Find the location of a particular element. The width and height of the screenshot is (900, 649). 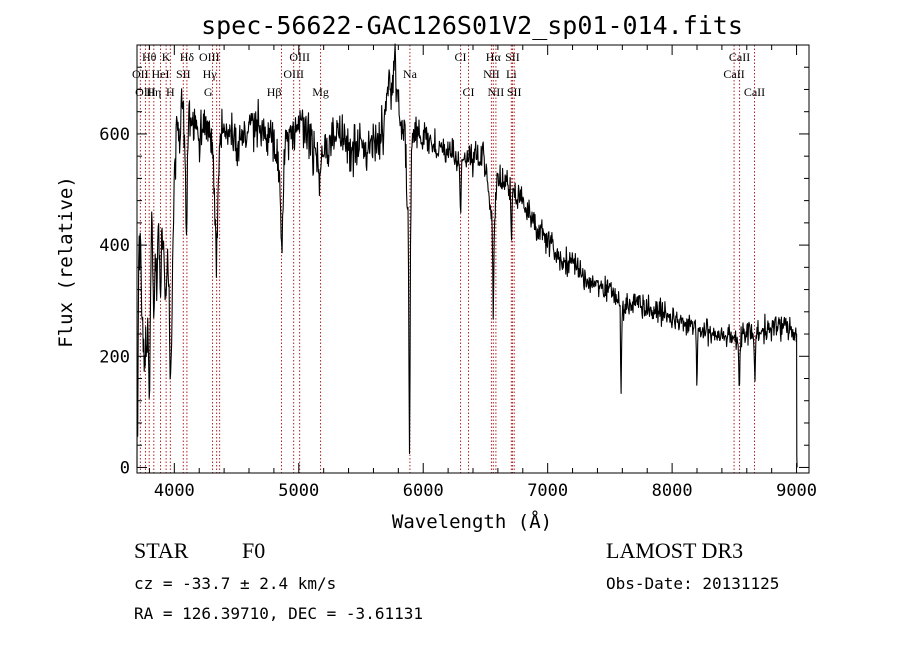

survey-name: LAMOST DR3 is located at coordinates (675, 550).